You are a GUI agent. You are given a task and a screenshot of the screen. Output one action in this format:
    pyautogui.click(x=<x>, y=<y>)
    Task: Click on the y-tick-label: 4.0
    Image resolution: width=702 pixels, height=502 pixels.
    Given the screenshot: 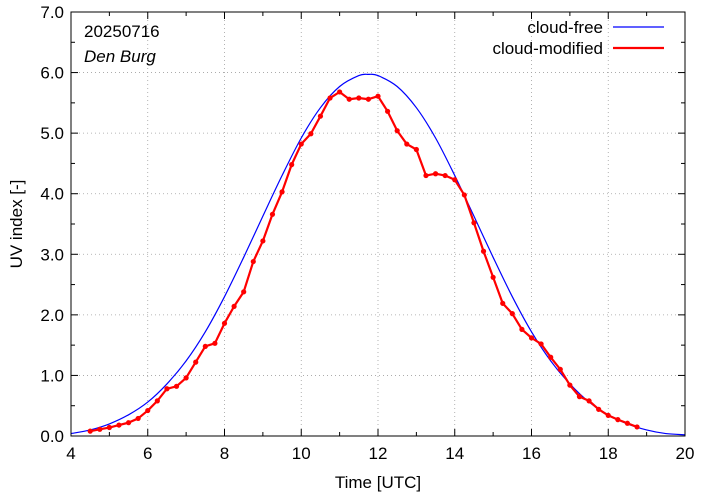 What is the action you would take?
    pyautogui.click(x=52, y=194)
    